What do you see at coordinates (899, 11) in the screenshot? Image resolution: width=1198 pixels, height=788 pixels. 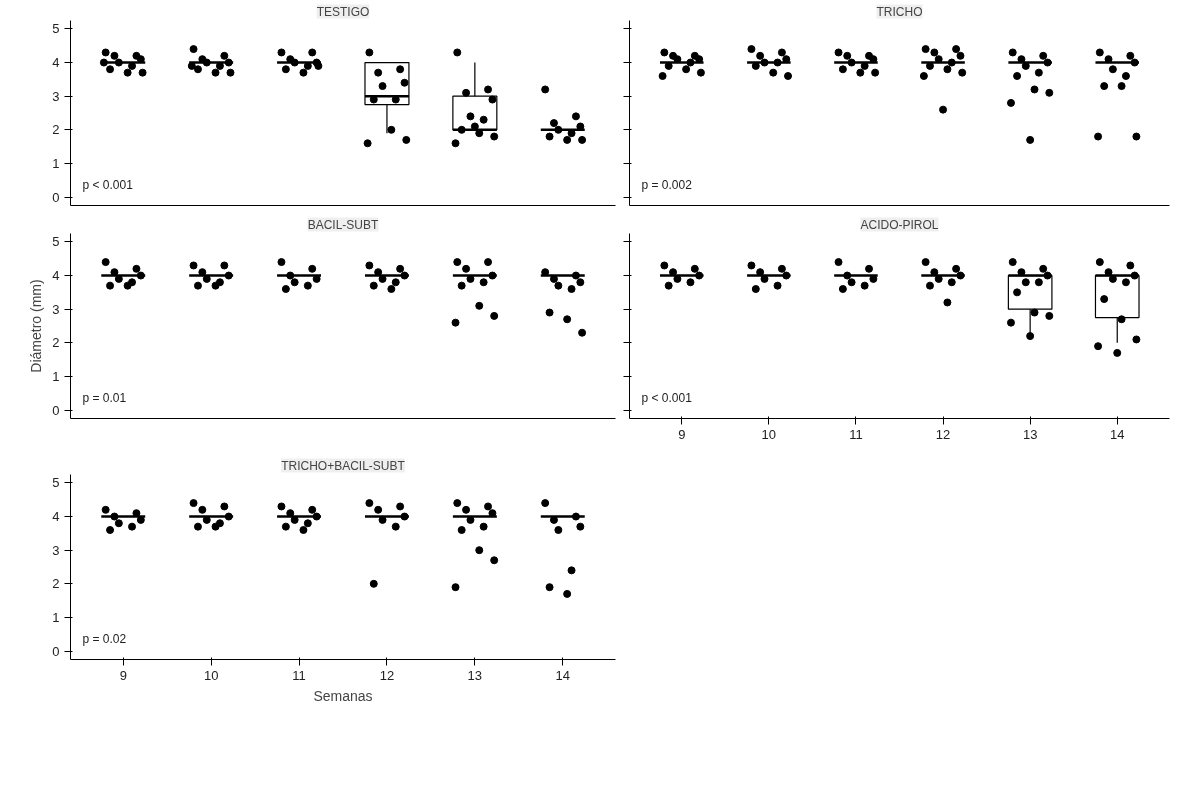 I see `chart-title: TRICHO` at bounding box center [899, 11].